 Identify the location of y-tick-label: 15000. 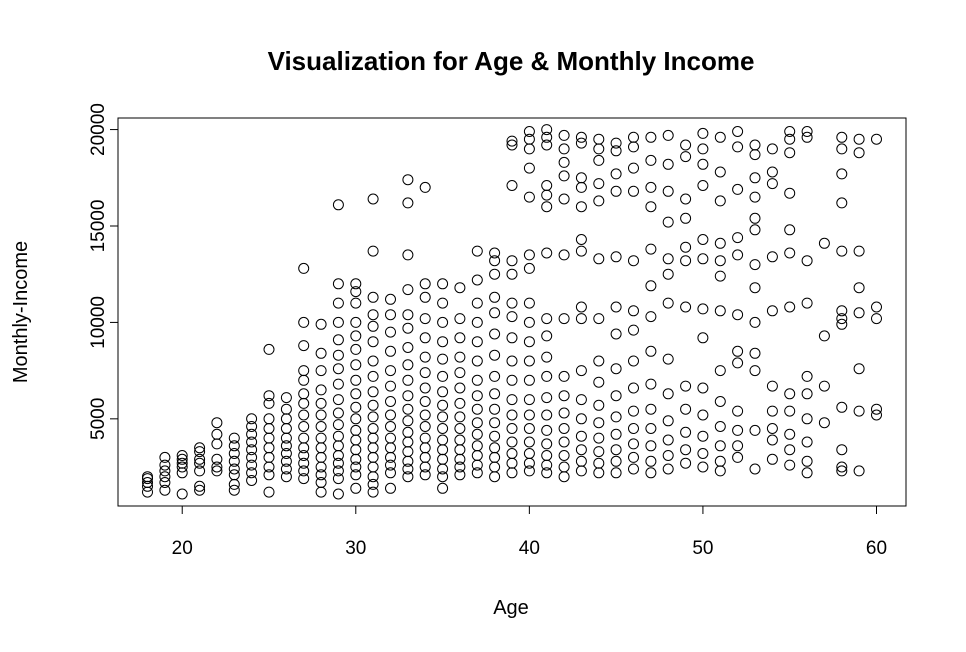
(98, 226).